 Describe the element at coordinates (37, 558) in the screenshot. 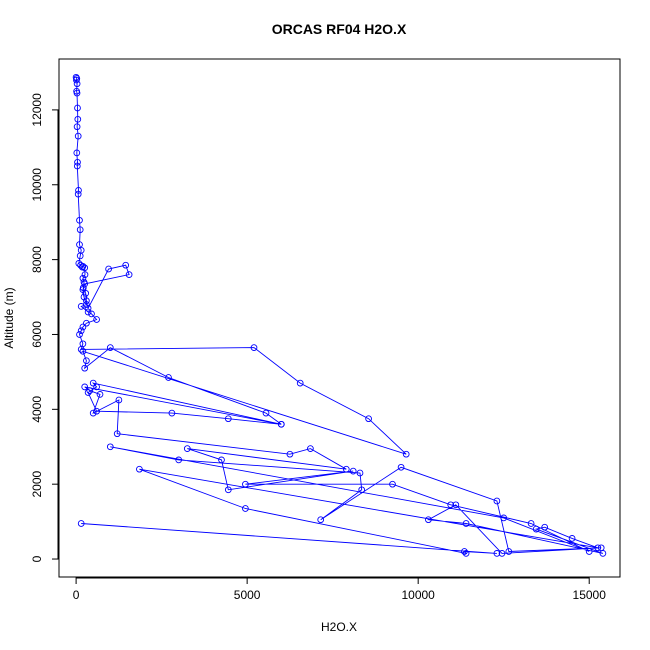

I see `y-tick-label: 0` at that location.